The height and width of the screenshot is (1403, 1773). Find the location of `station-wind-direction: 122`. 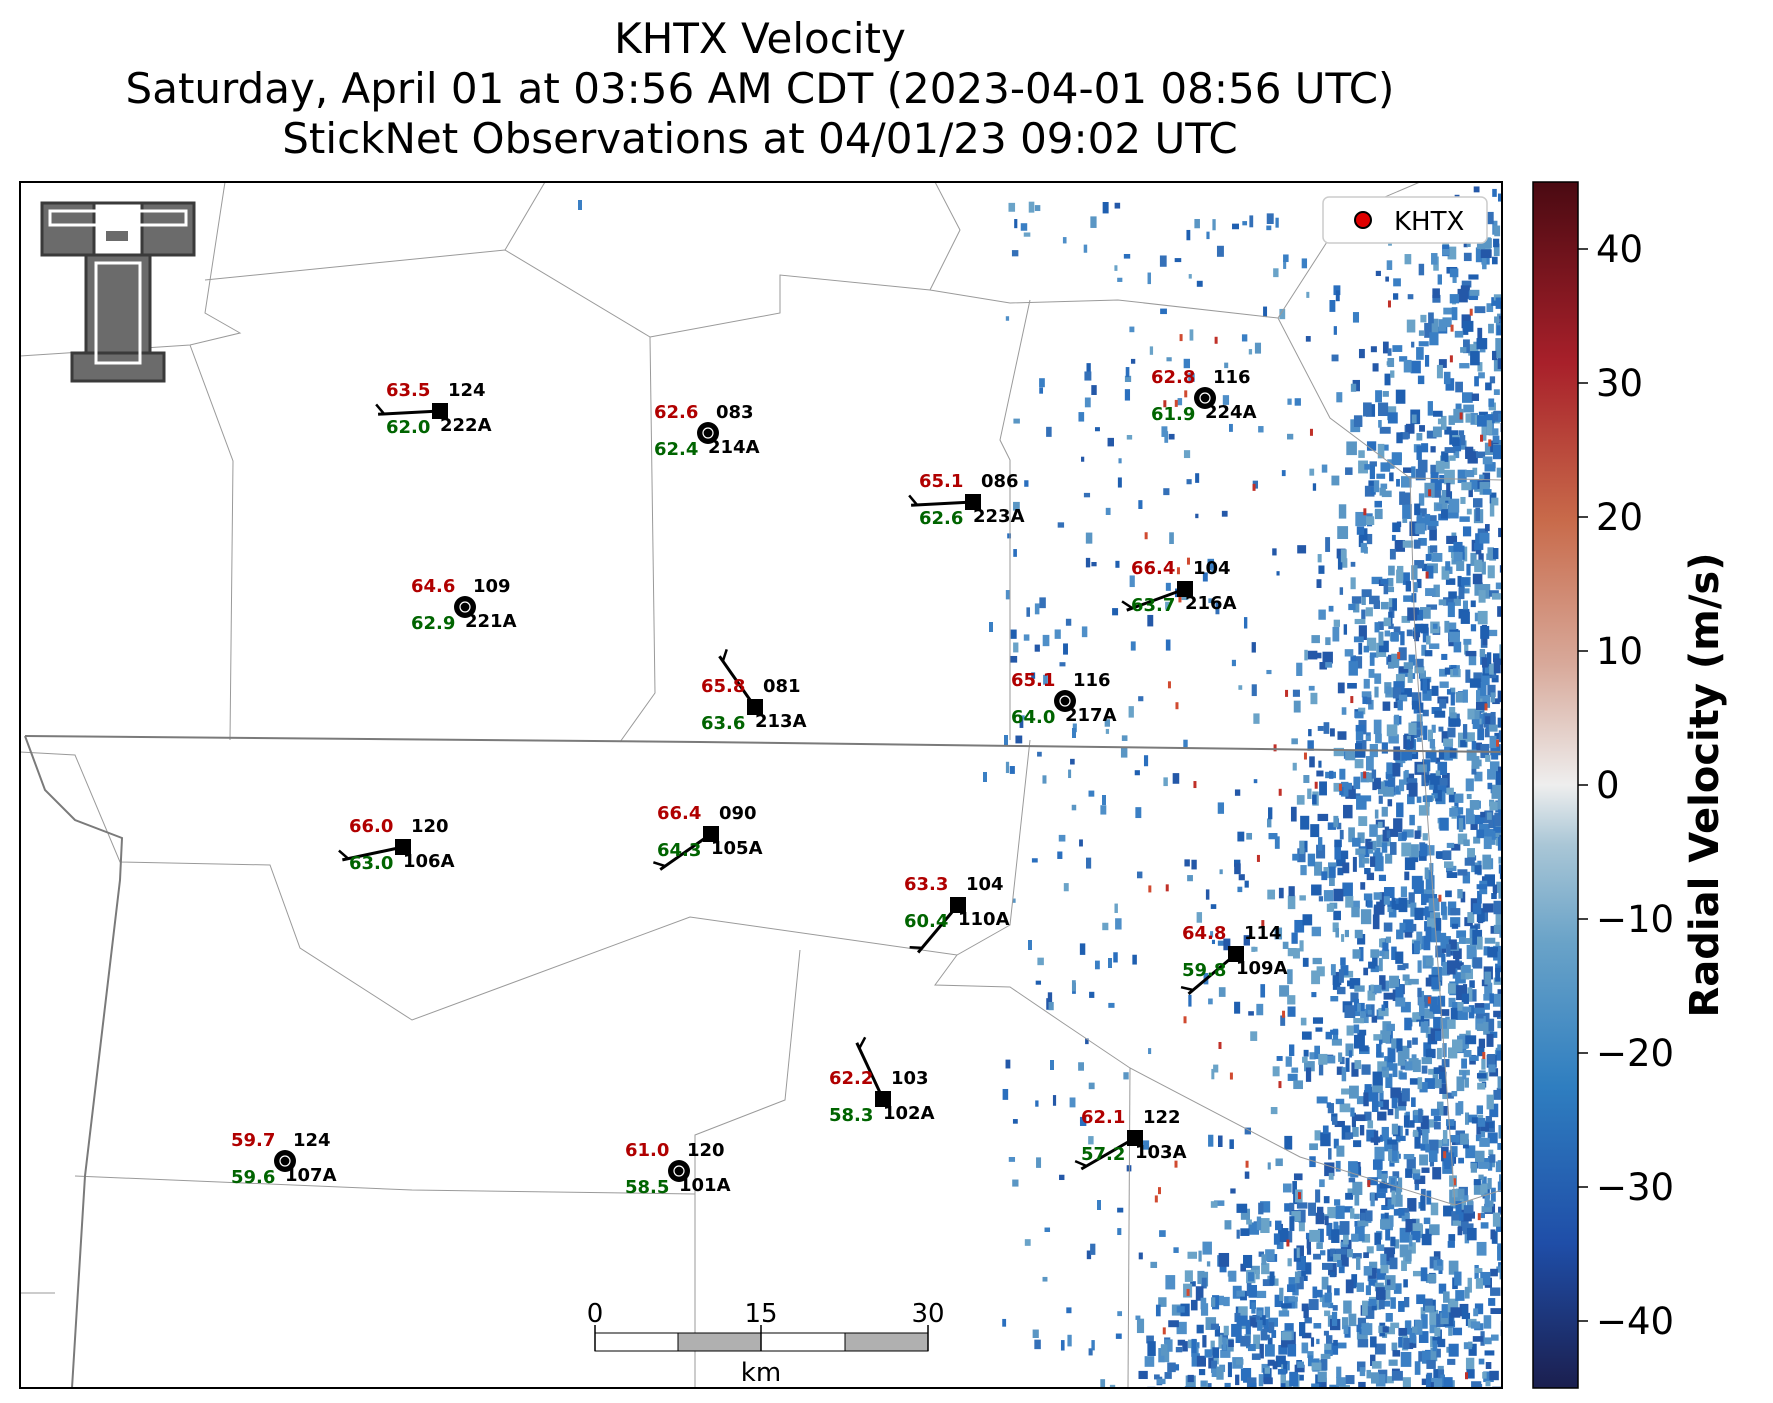

station-wind-direction: 122 is located at coordinates (1162, 1117).